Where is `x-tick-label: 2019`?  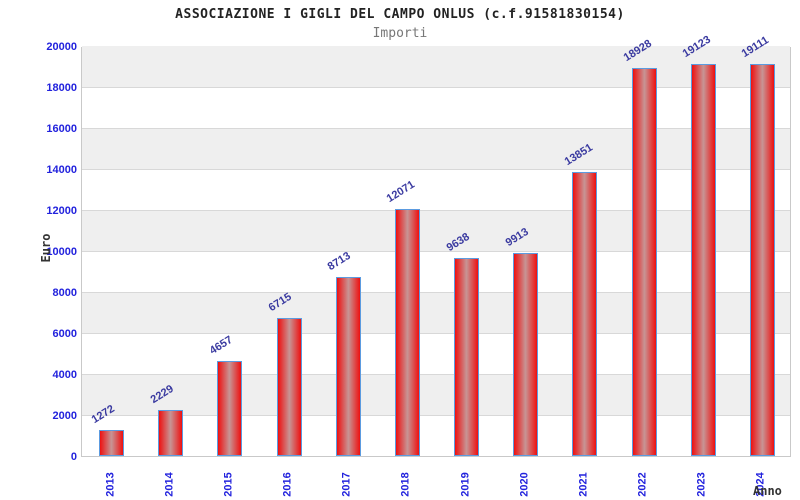
x-tick-label: 2019 is located at coordinates (465, 484).